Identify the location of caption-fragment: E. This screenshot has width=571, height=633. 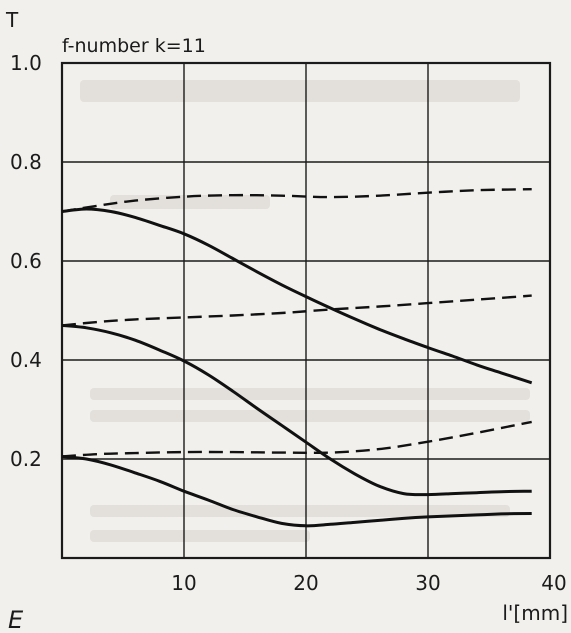
(16, 617).